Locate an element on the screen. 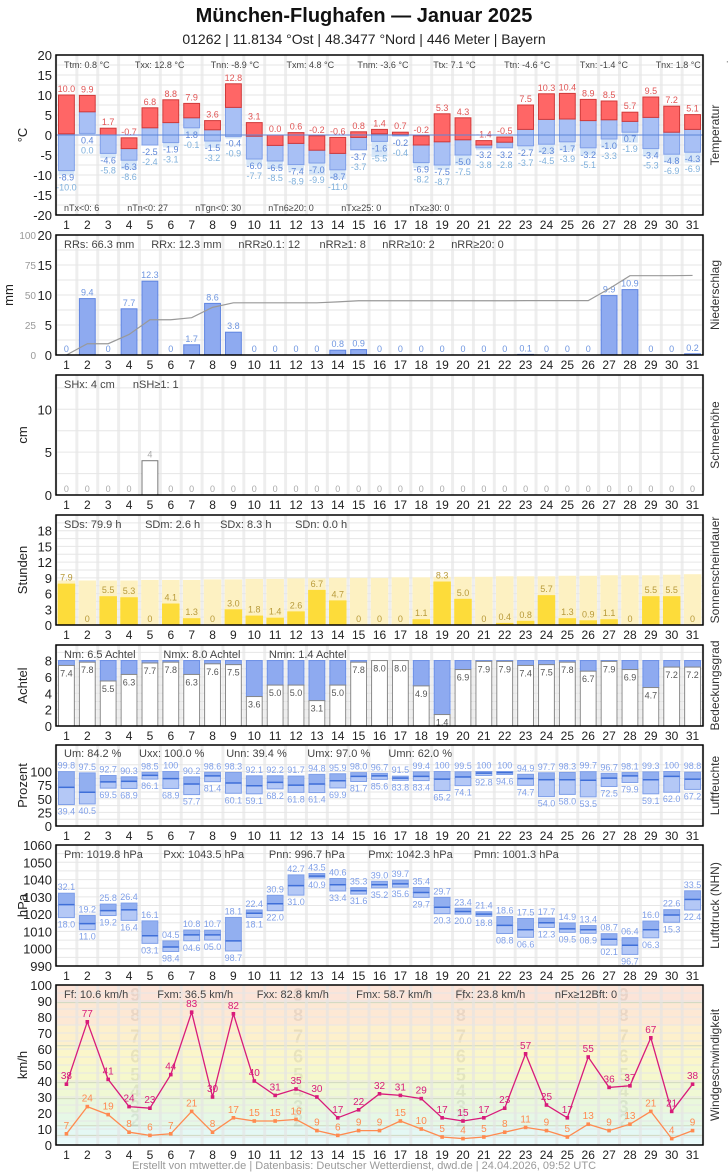 This screenshot has width=728, height=1175. x-tick-label: 11 is located at coordinates (275, 836).